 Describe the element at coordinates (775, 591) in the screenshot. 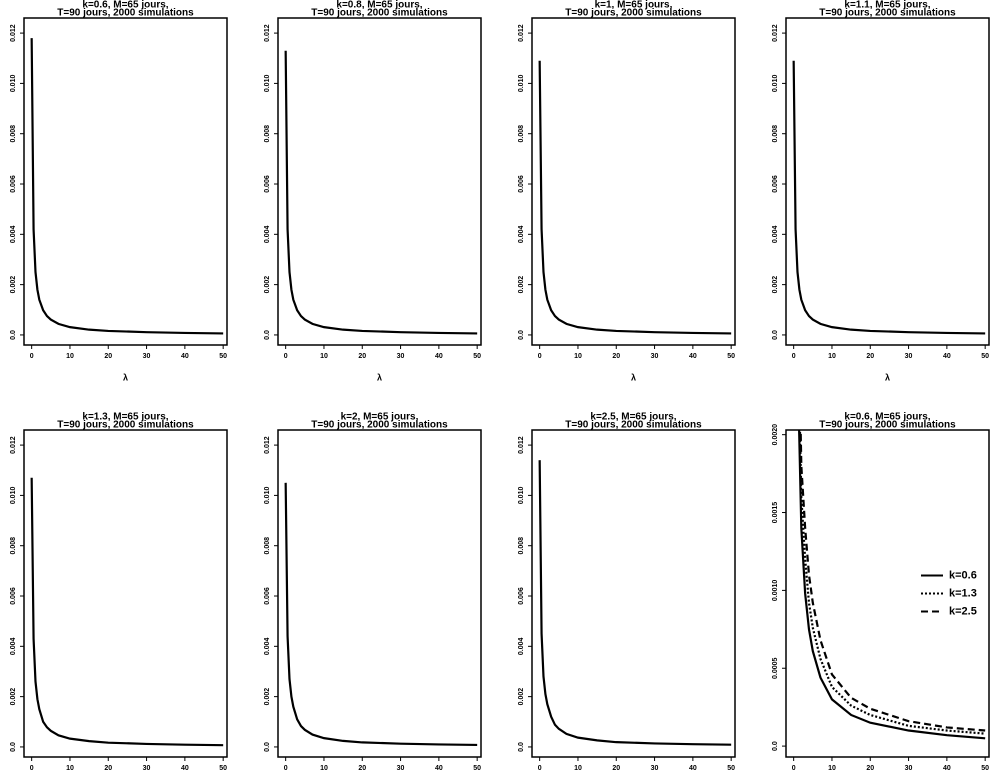

I see `y-tick-label: 0.0010` at that location.